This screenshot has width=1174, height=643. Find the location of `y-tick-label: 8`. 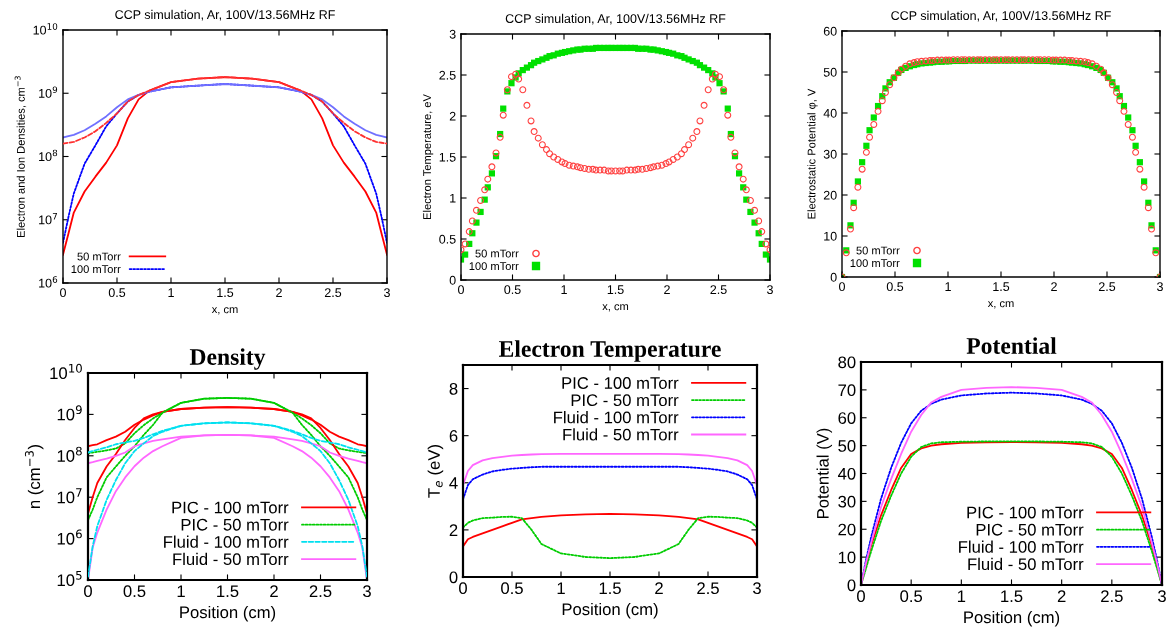

y-tick-label: 8 is located at coordinates (453, 388).